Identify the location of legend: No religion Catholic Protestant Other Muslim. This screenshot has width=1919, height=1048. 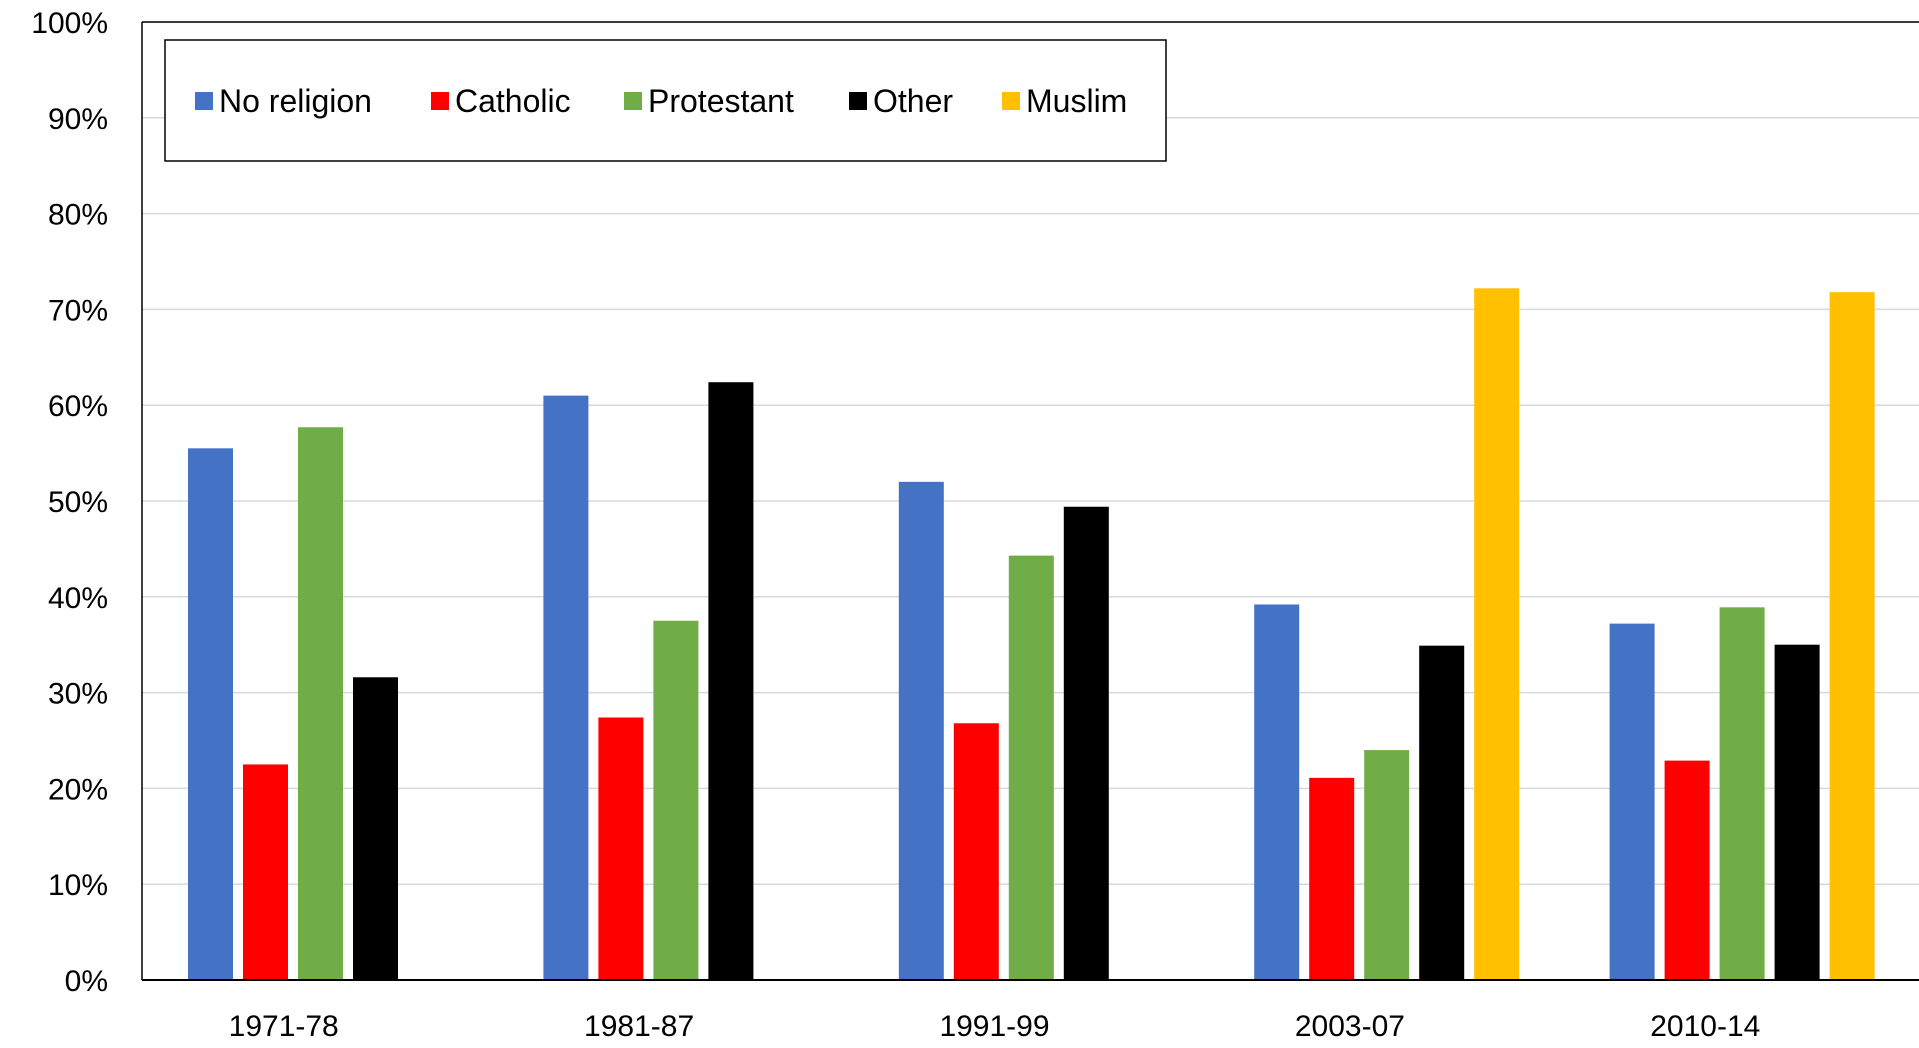
(665, 100).